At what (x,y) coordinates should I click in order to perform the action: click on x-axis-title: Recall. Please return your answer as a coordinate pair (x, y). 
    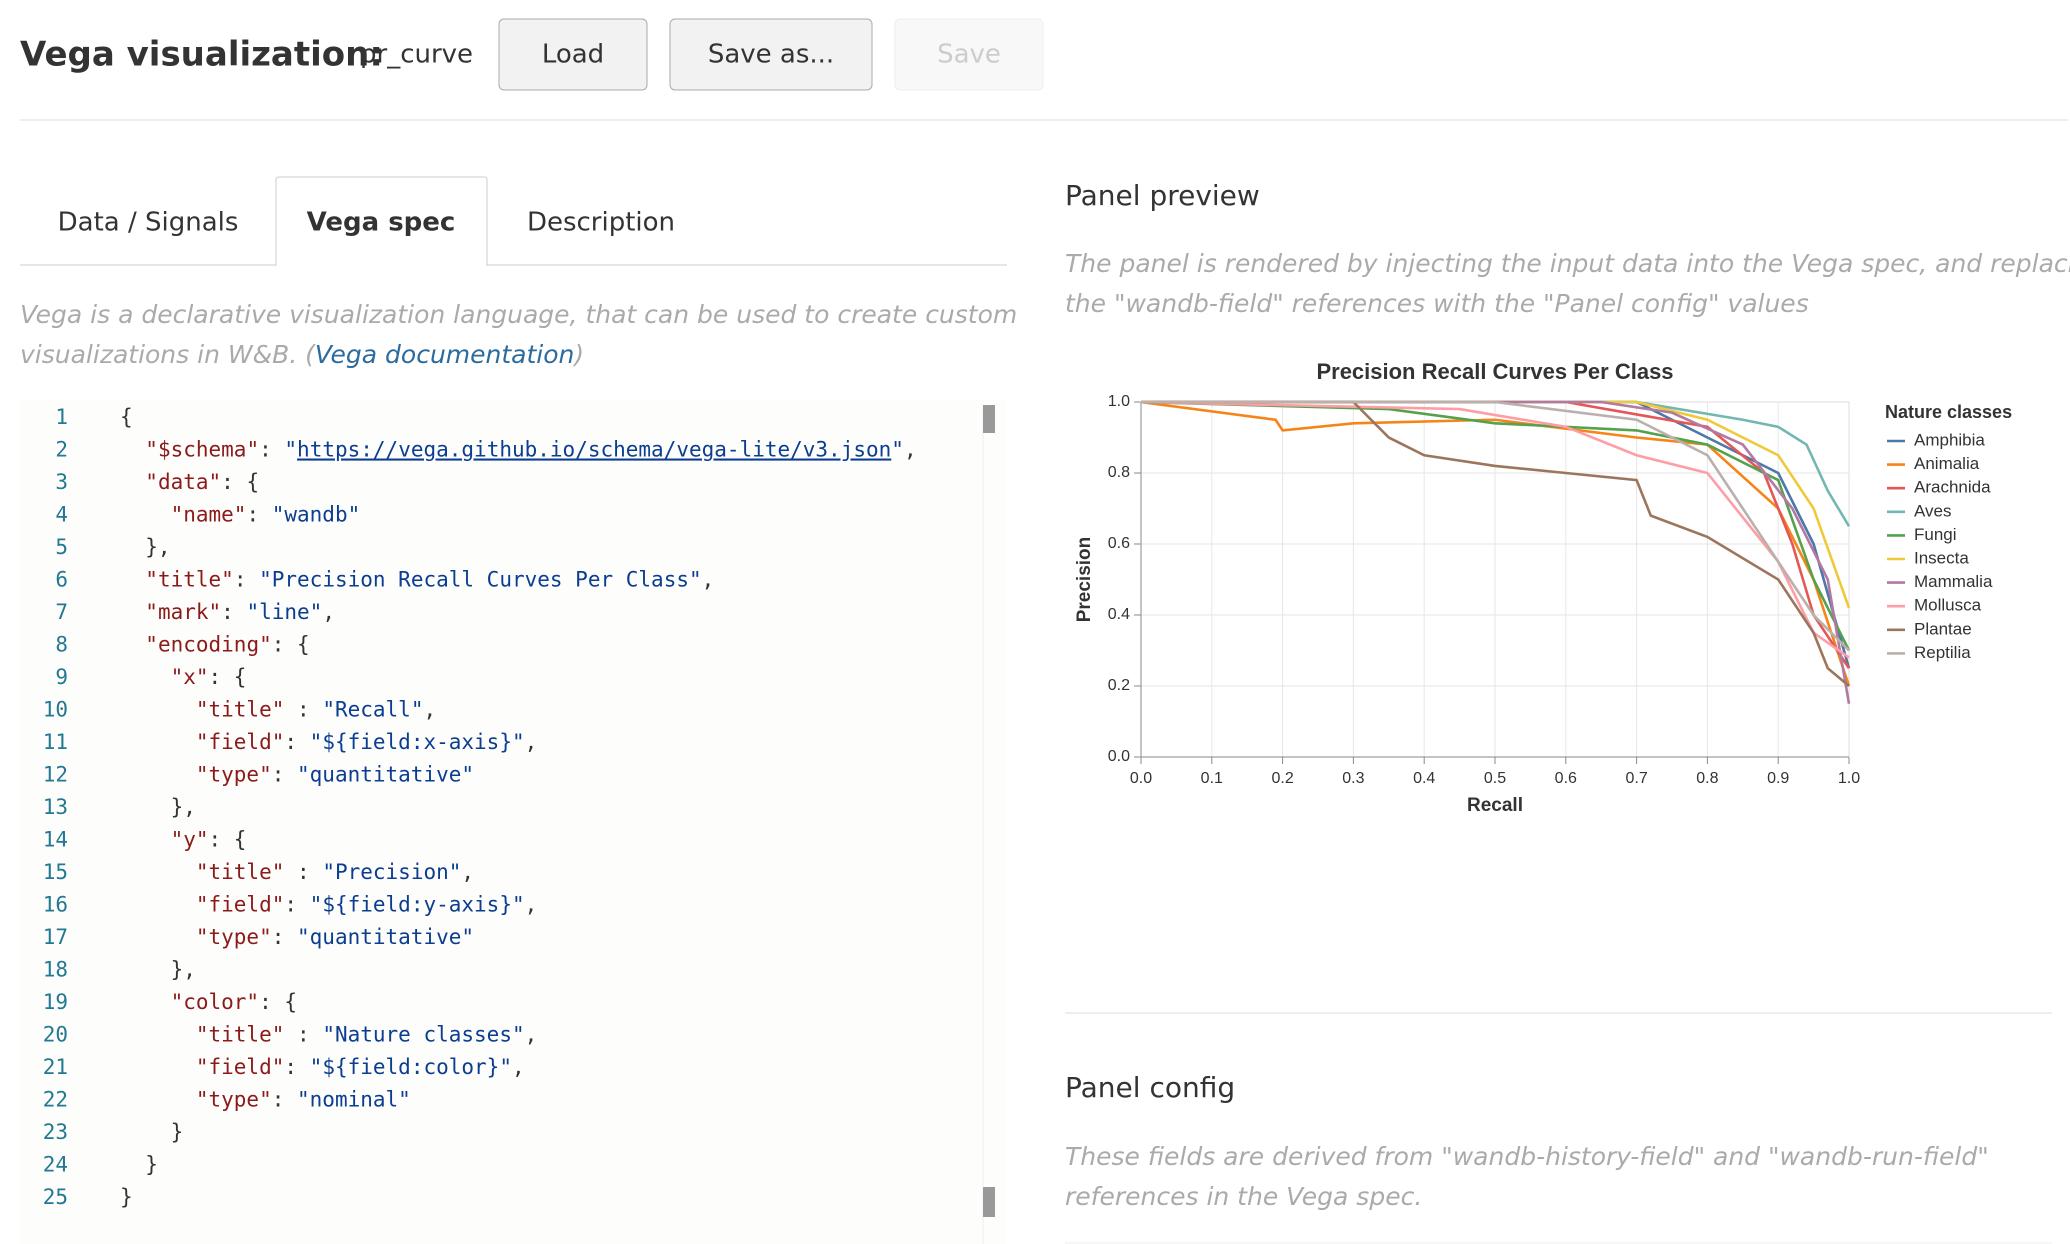
    Looking at the image, I should click on (1495, 805).